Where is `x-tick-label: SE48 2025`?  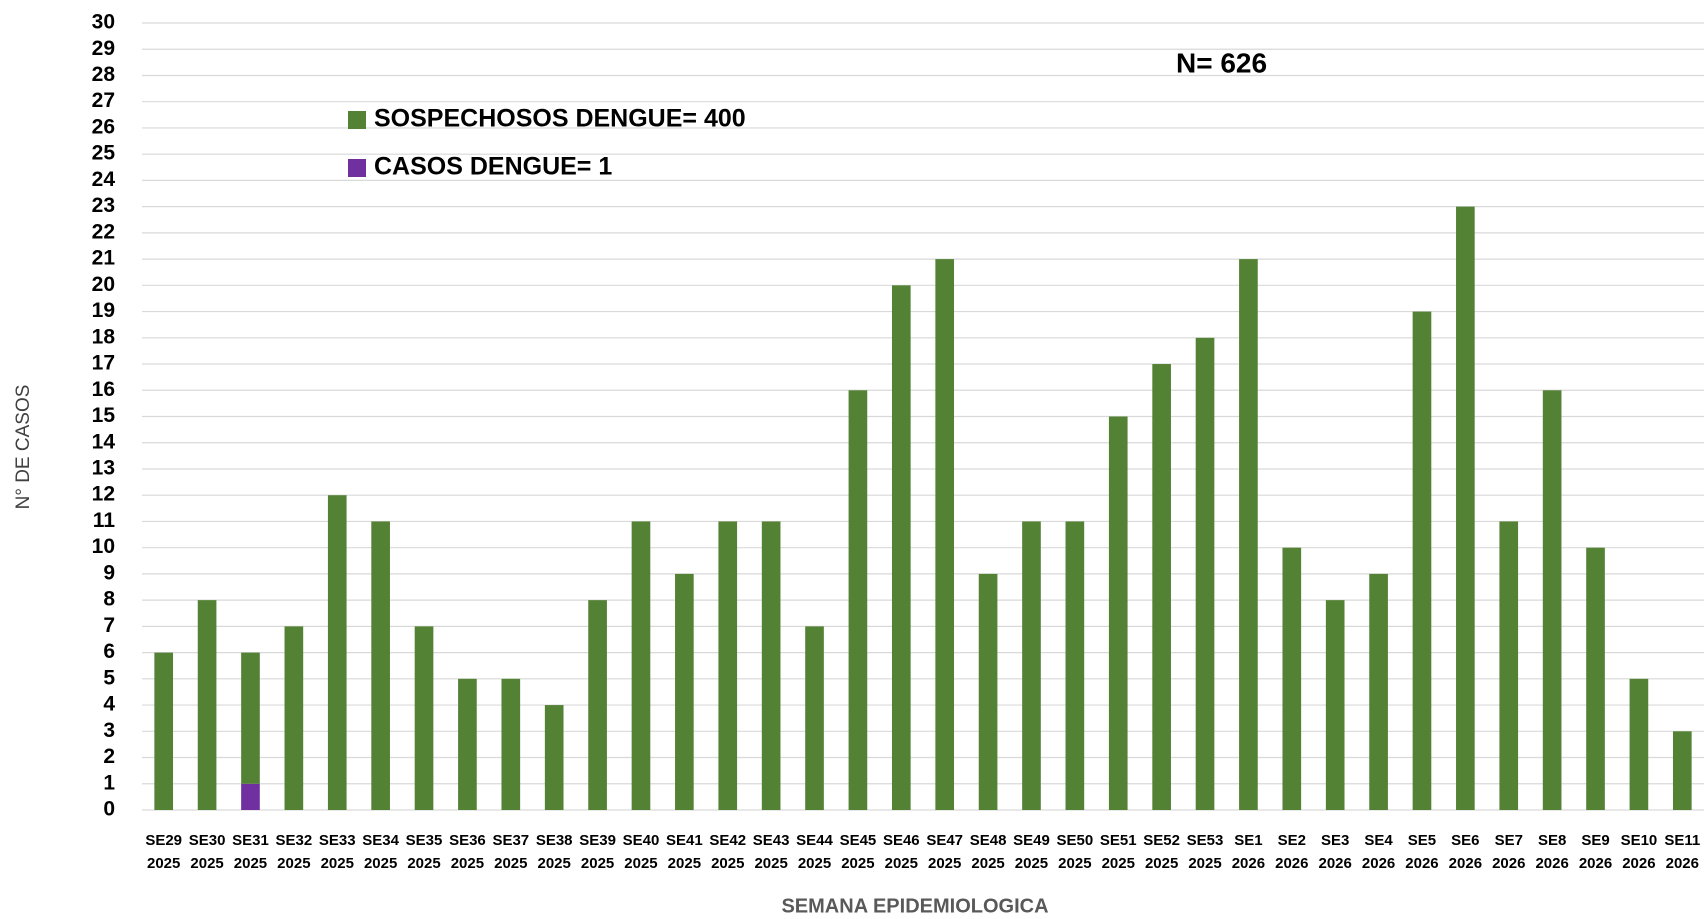 x-tick-label: SE48 2025 is located at coordinates (988, 852).